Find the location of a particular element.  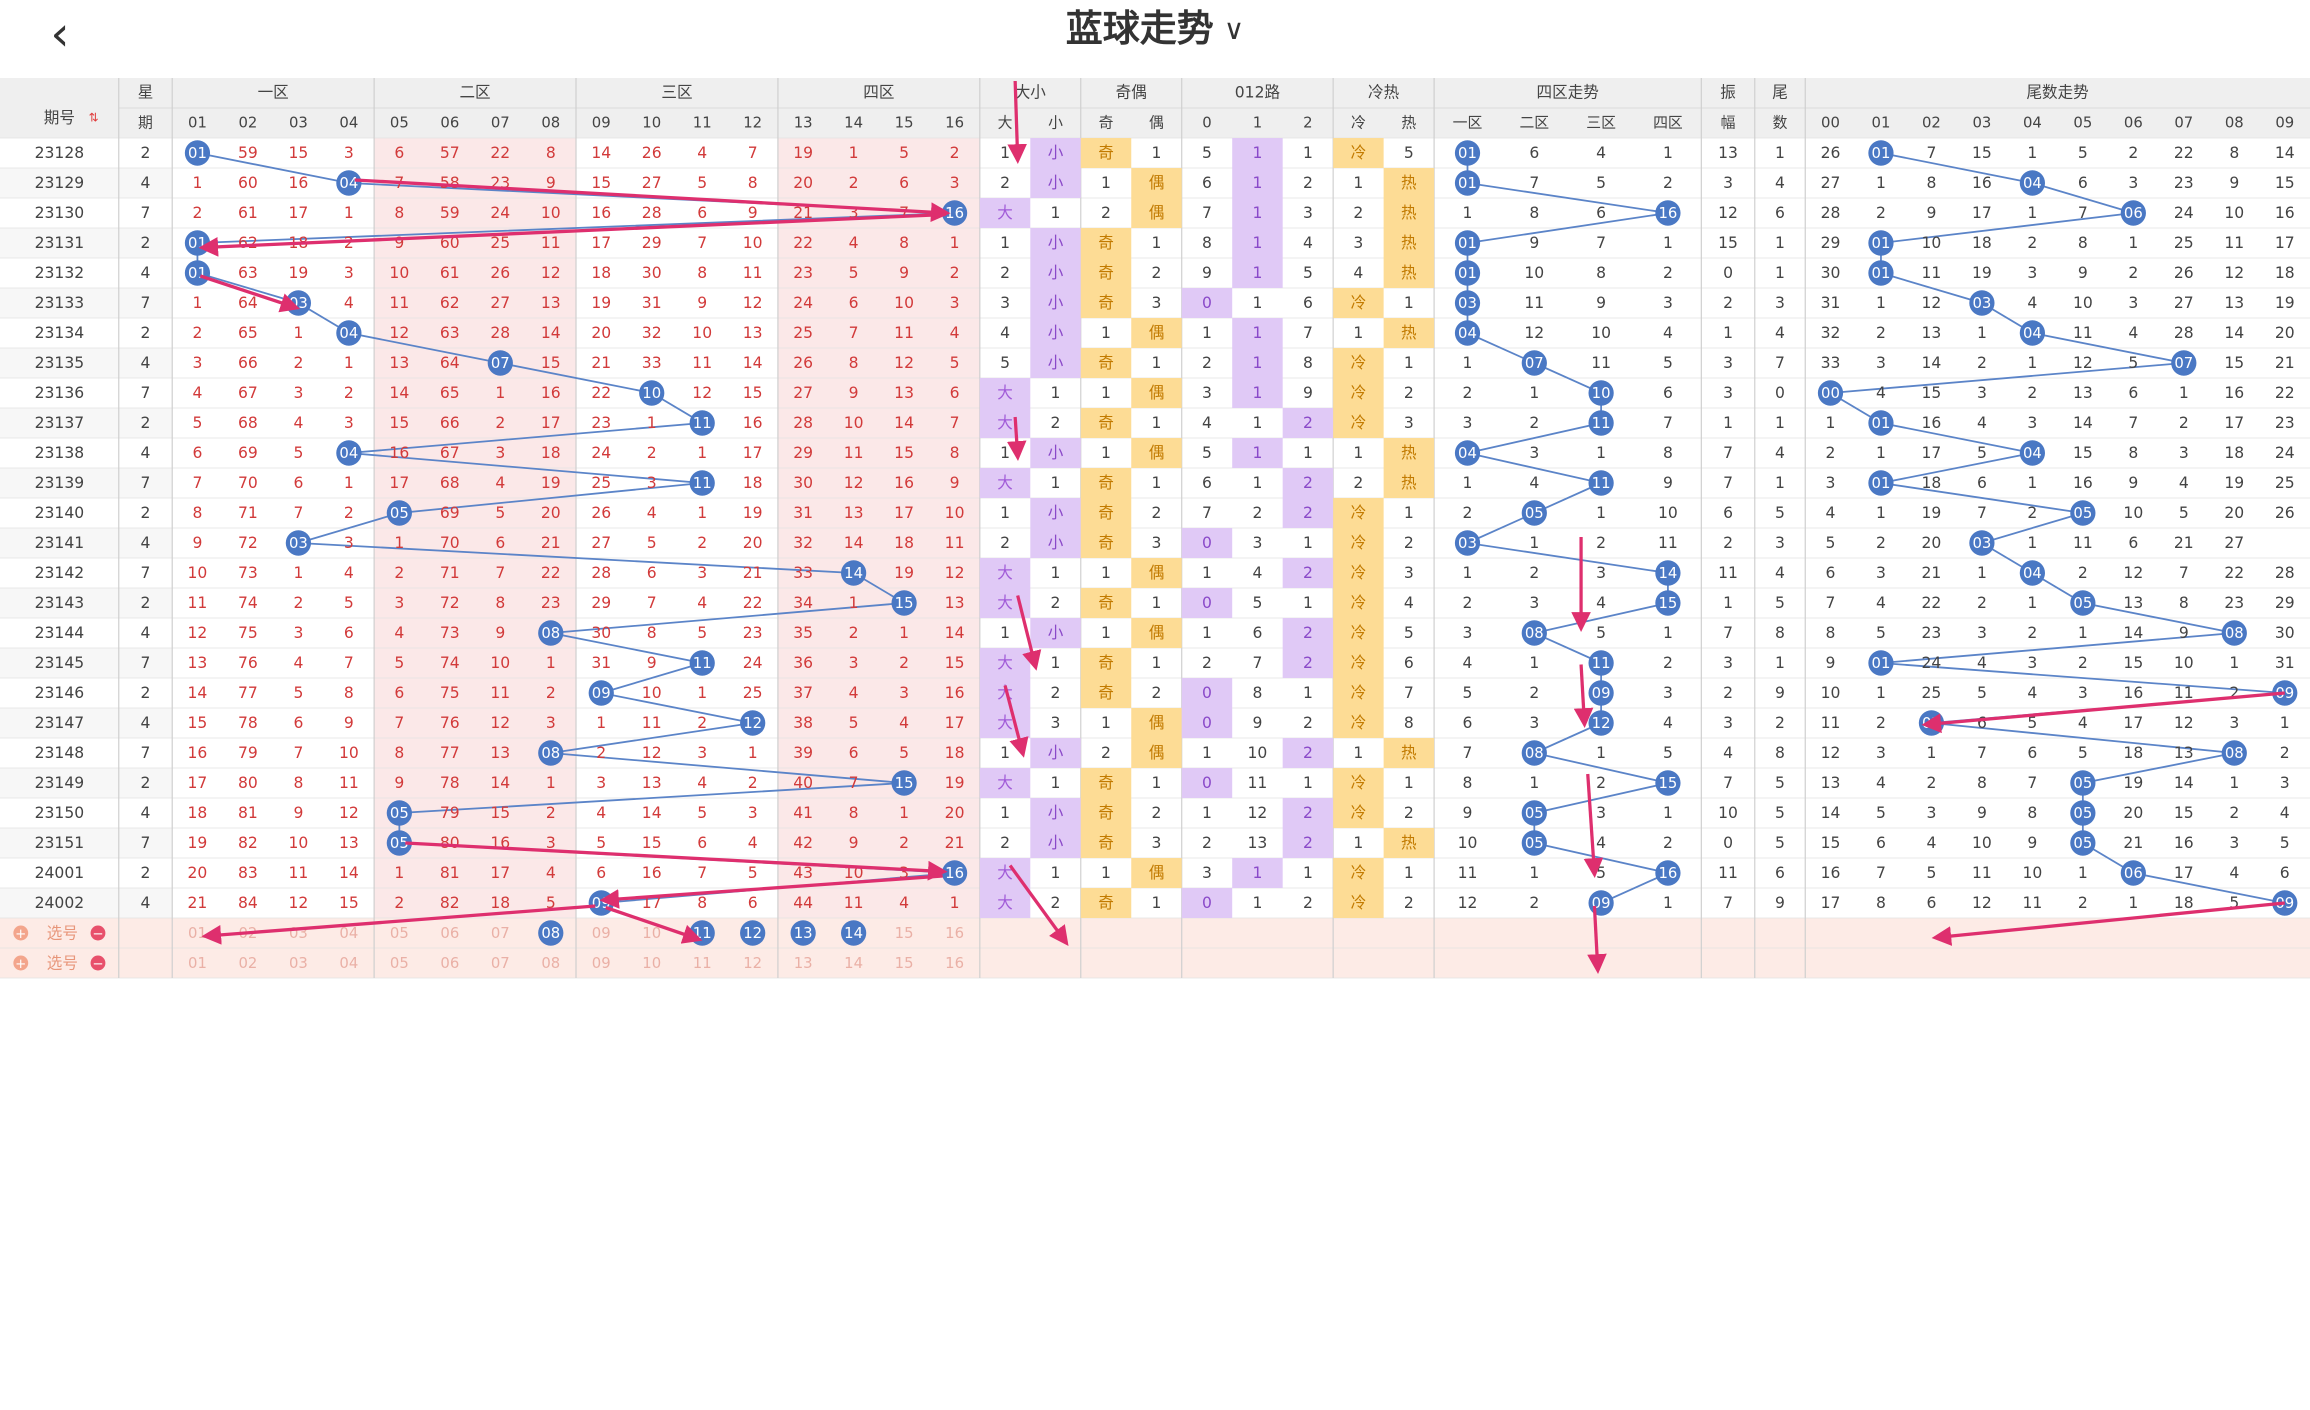

page-title: 蓝球走势 ∨ is located at coordinates (1155, 30).